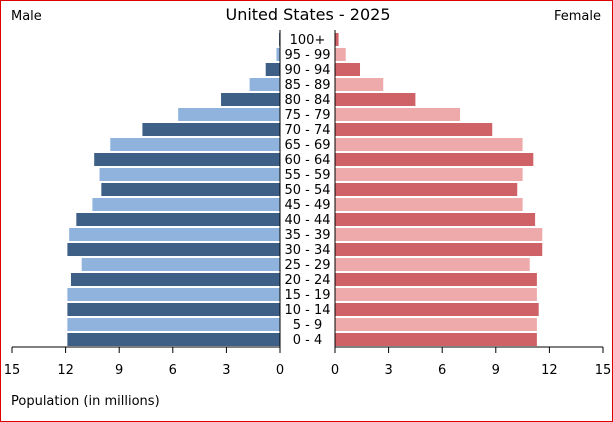 The width and height of the screenshot is (613, 422). What do you see at coordinates (388, 370) in the screenshot?
I see `female-x-tick-label: 3` at bounding box center [388, 370].